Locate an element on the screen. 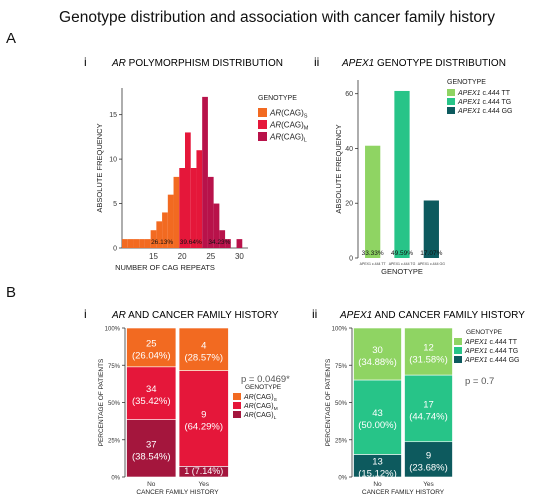 The width and height of the screenshot is (550, 500). segment-percent-label: (34.88%) is located at coordinates (377, 362).